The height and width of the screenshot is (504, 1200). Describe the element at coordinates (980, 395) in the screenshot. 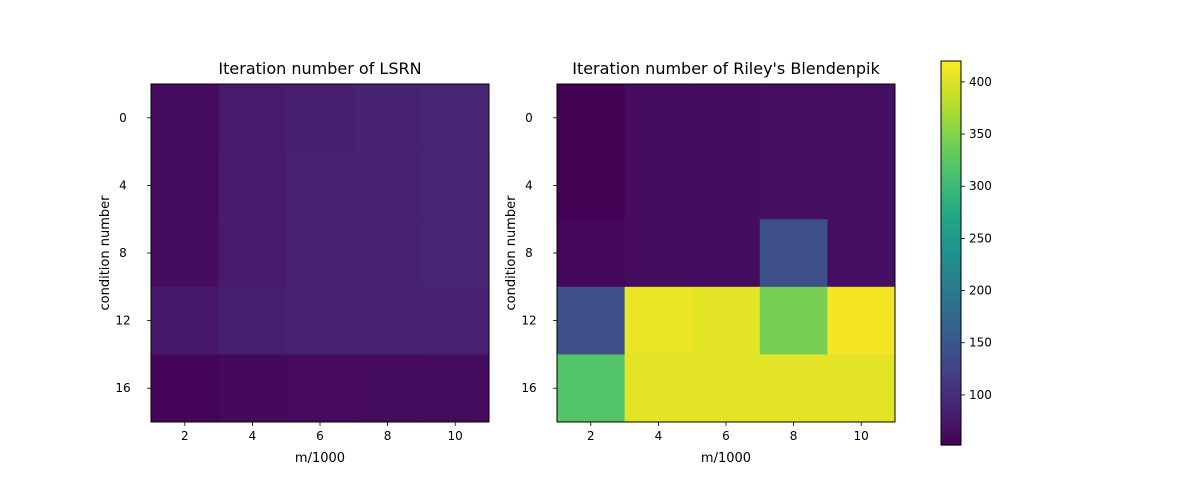

I see `colorbar-tick-label: 100` at that location.